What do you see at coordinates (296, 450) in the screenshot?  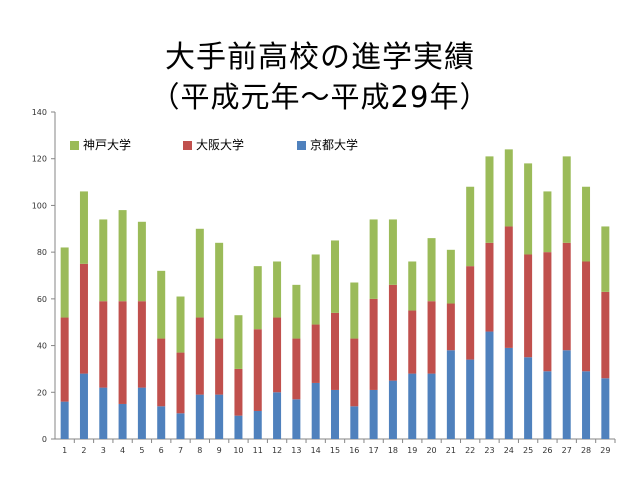 I see `x-tick-label: 13` at bounding box center [296, 450].